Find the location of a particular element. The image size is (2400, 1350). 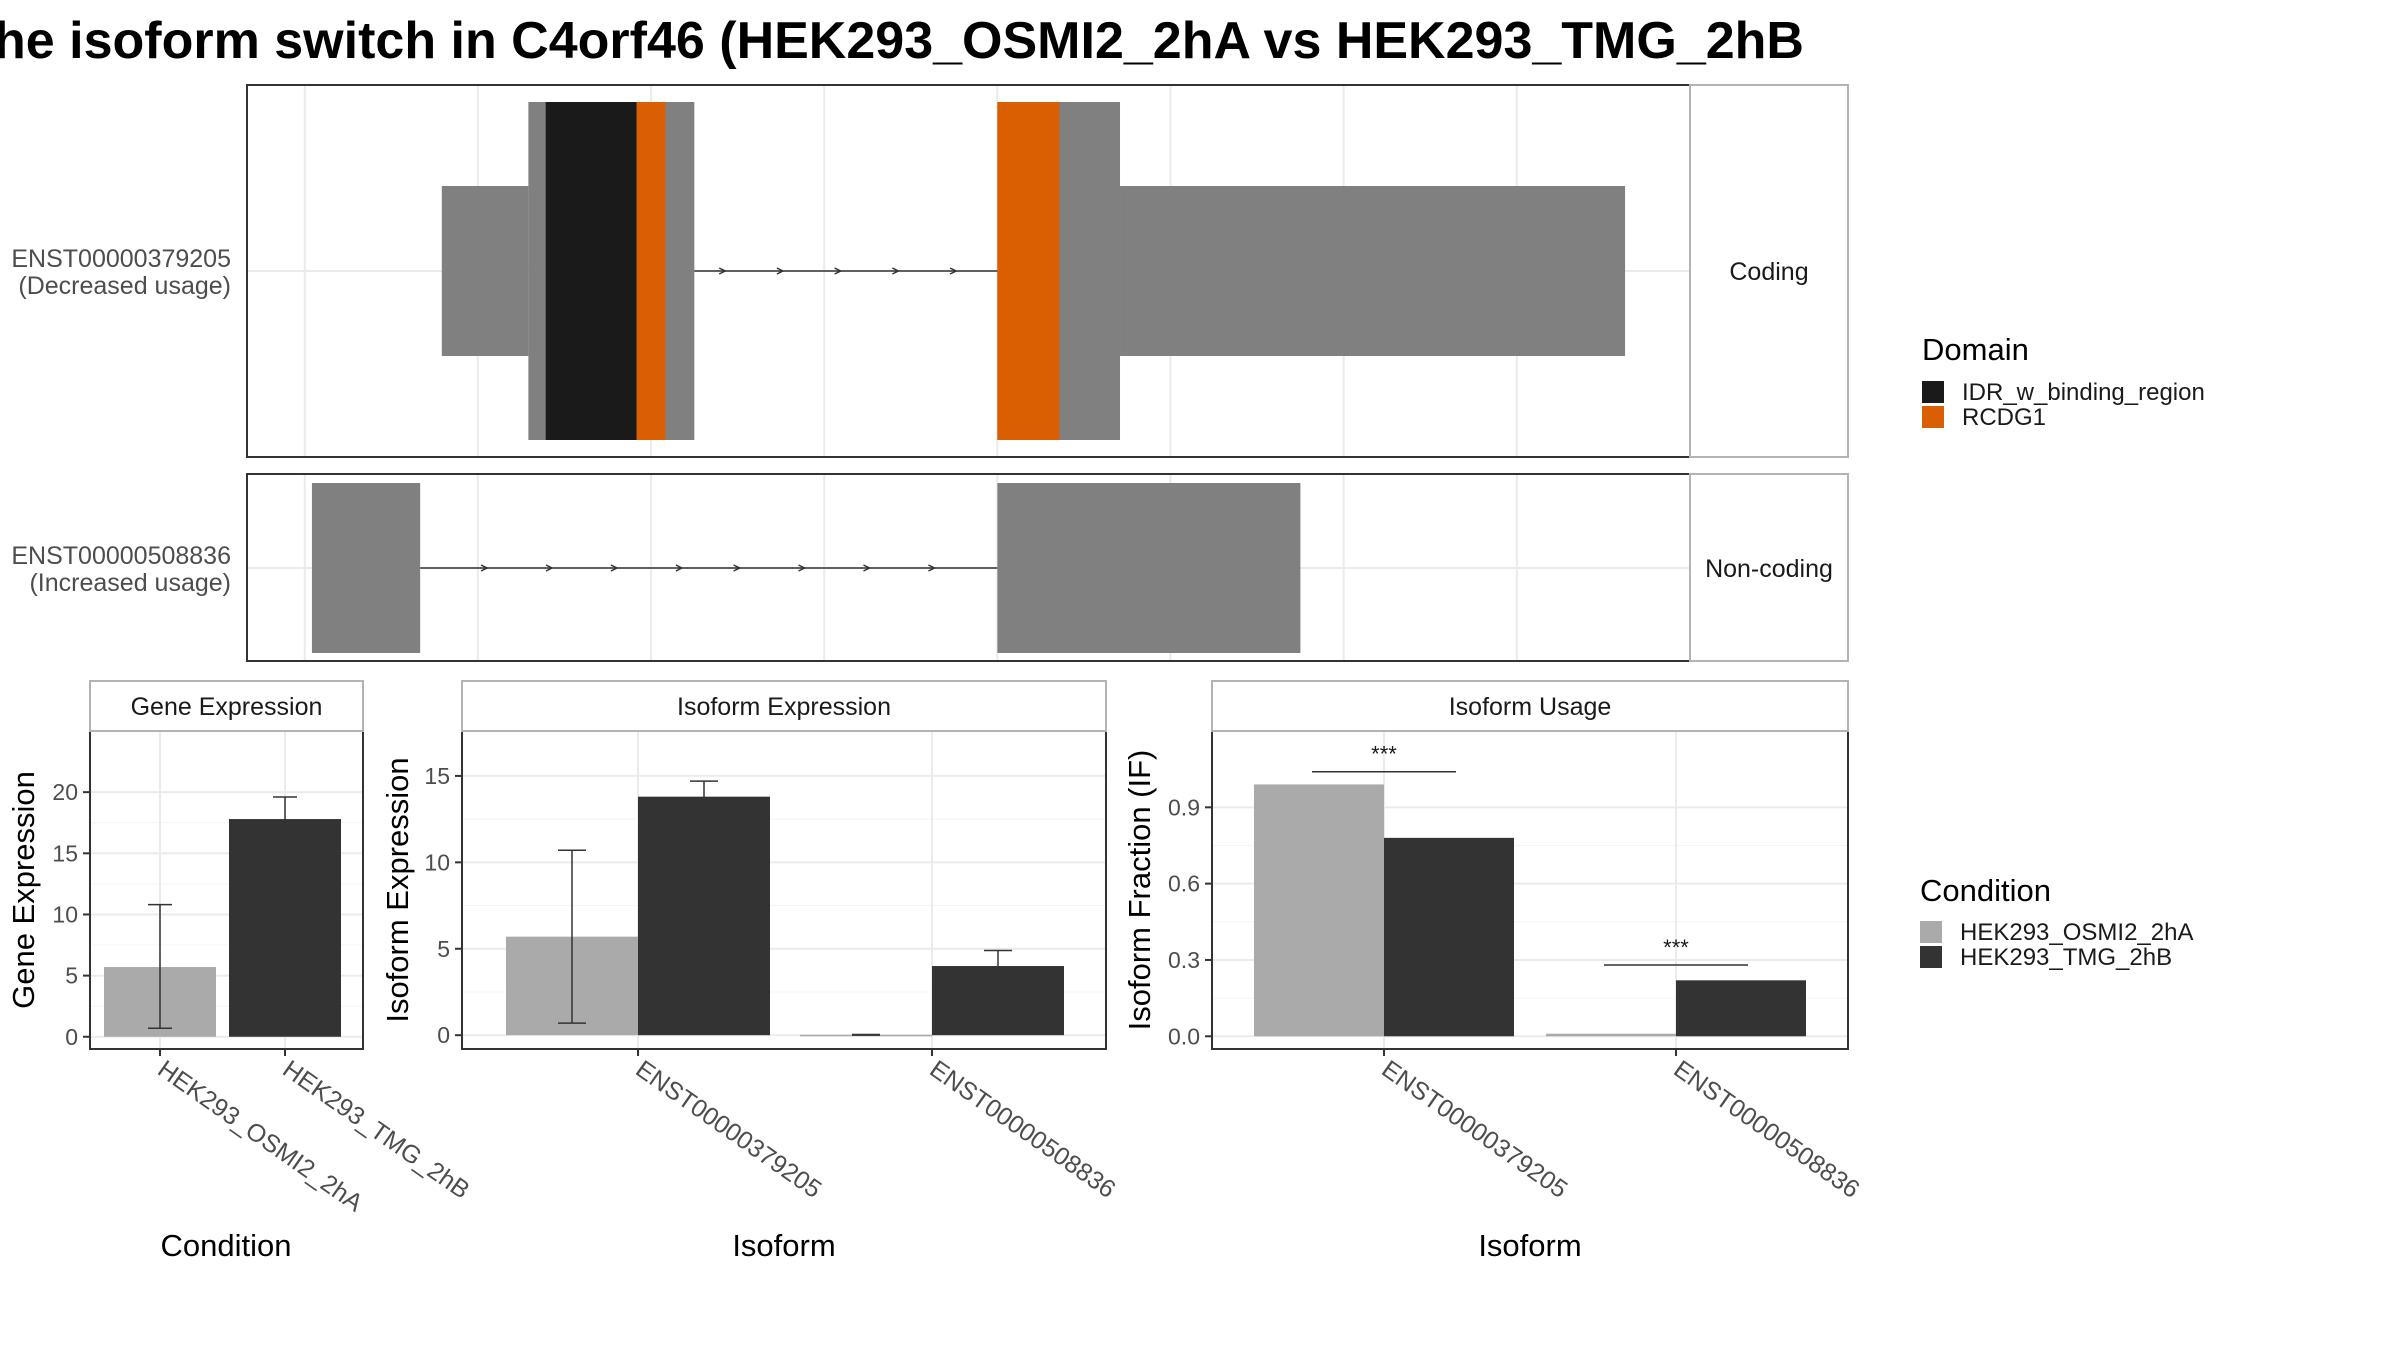

facet-strip-label: Non-coding is located at coordinates (1769, 569).